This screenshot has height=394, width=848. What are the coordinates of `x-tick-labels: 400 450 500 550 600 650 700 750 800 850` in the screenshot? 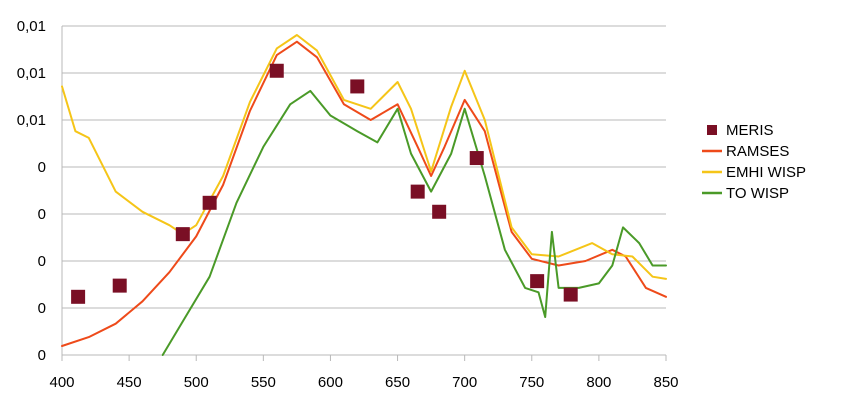 It's located at (363, 382).